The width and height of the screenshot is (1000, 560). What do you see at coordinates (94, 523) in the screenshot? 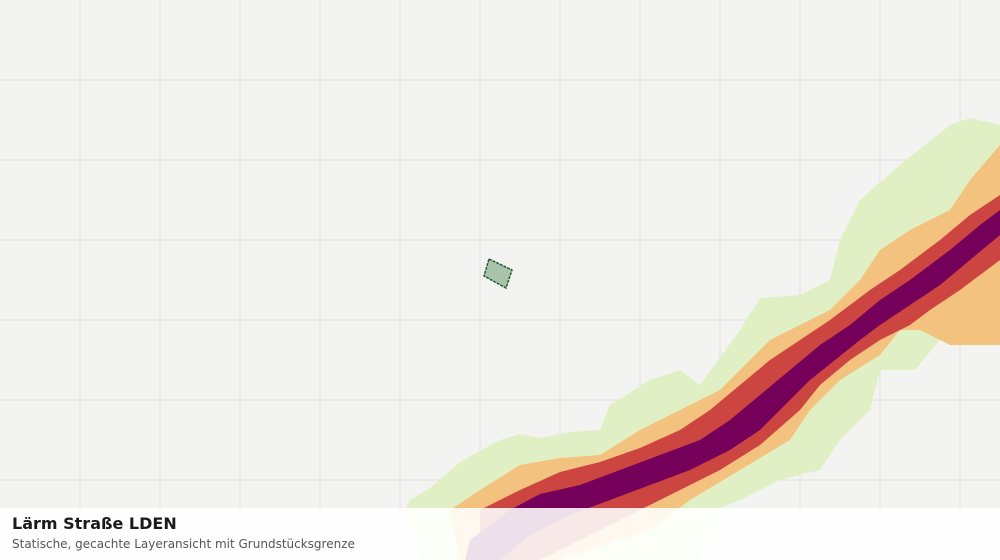
I see `layer-title: Lärm Straße LDEN` at bounding box center [94, 523].